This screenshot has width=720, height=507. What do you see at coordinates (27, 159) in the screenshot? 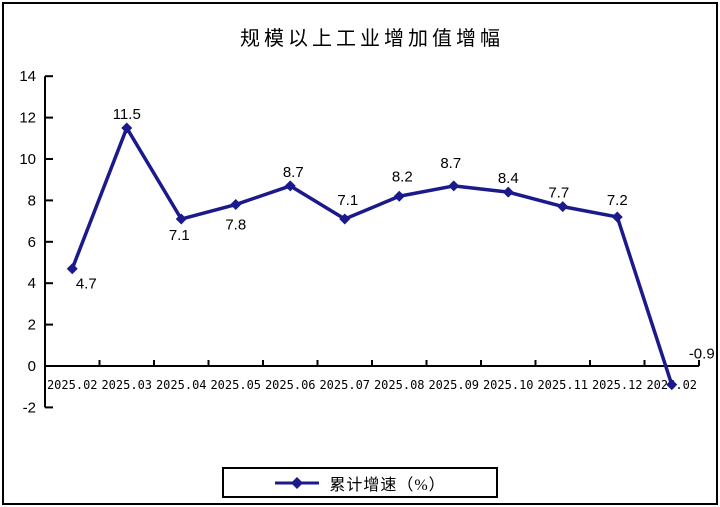
I see `svg-text: 10` at bounding box center [27, 159].